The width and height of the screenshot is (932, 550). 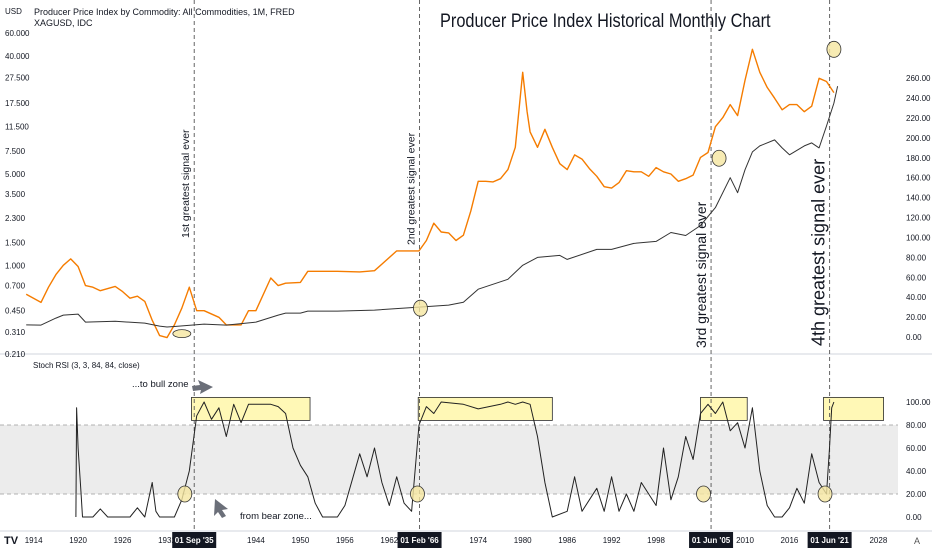 What do you see at coordinates (345, 540) in the screenshot?
I see `time-axis-tick: 1956` at bounding box center [345, 540].